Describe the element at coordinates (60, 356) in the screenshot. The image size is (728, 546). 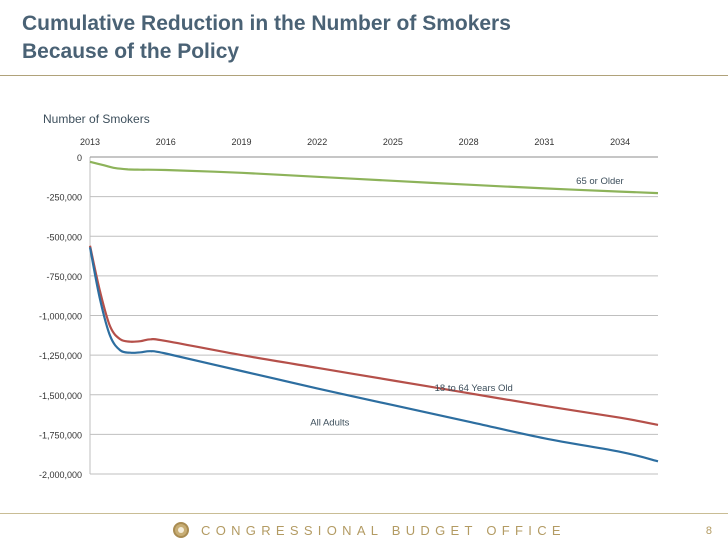
I see `y-tick-label: -1,250,000` at that location.